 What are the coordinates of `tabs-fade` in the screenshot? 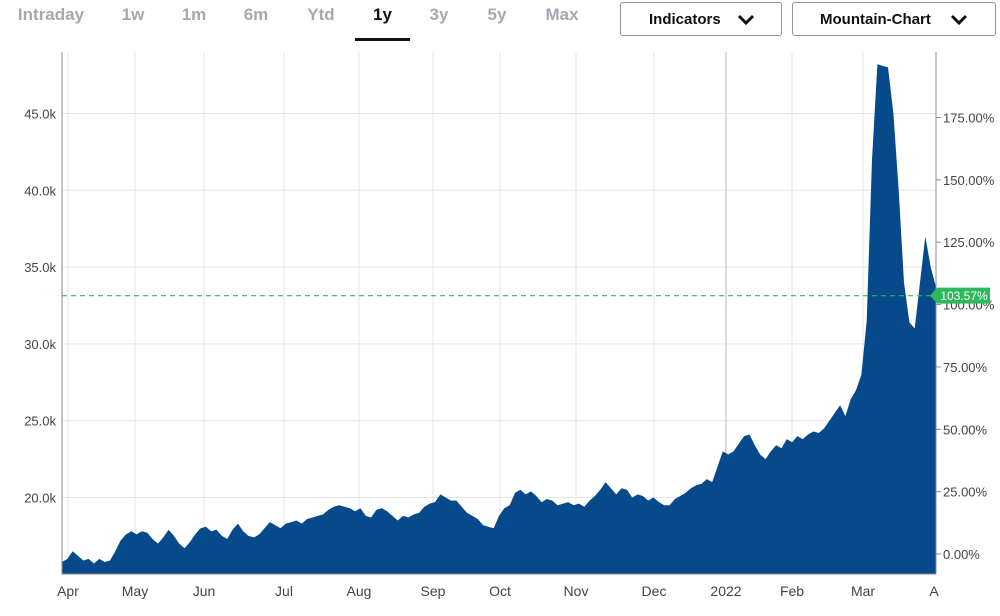 It's located at (600, 22).